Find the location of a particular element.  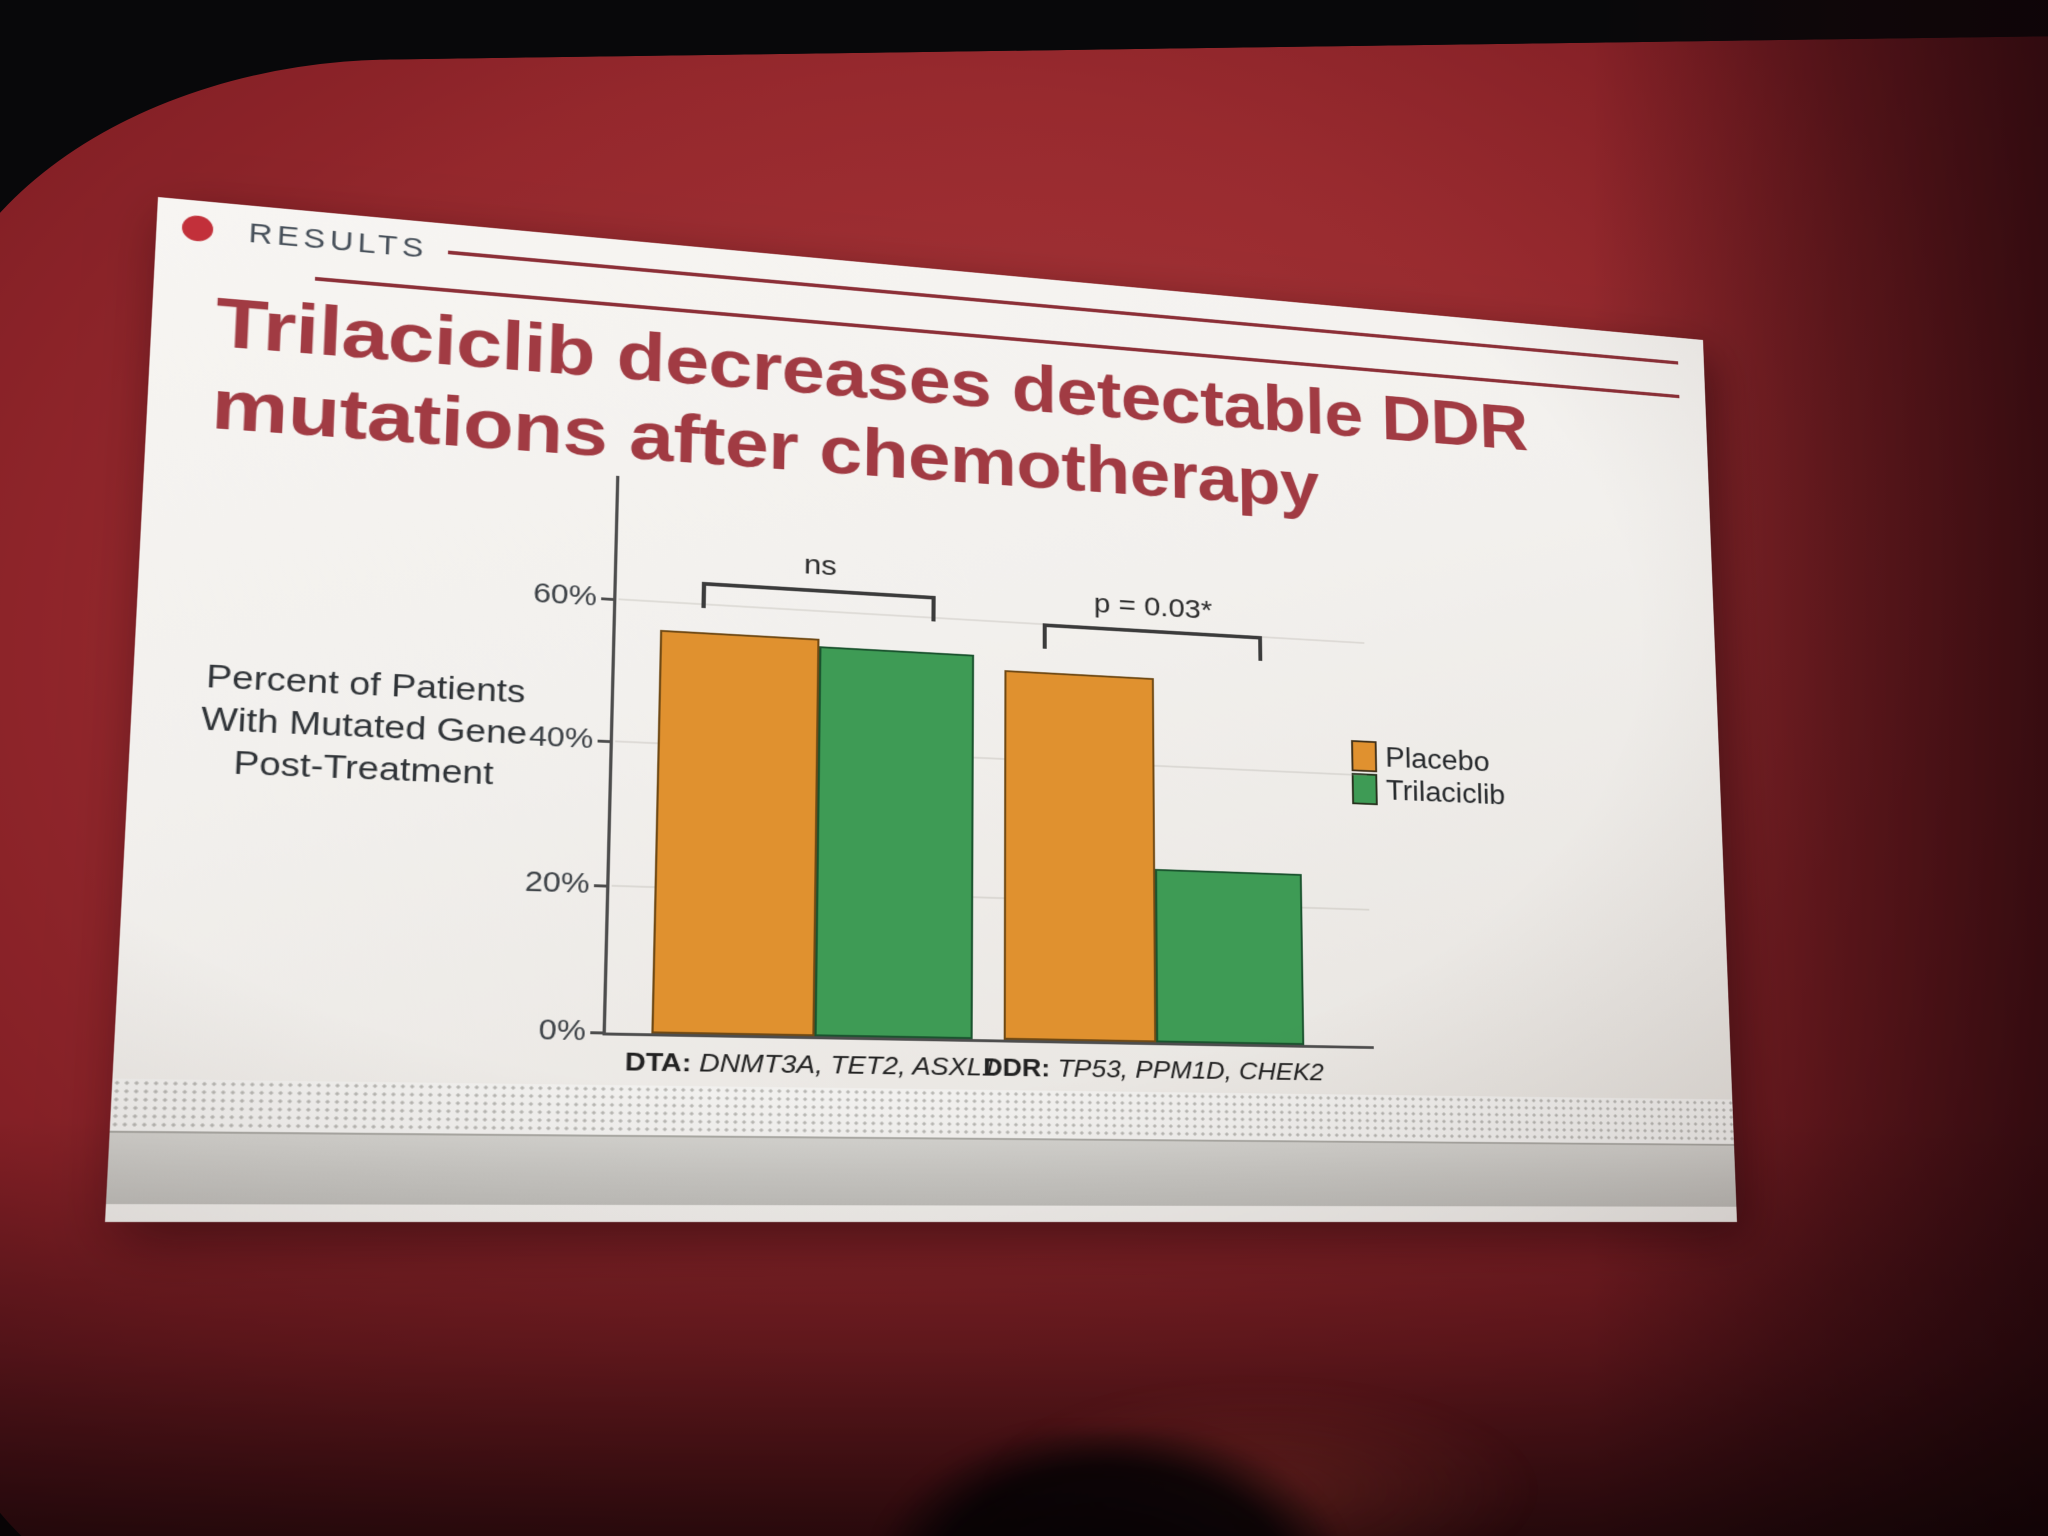

legend-label-placebo: Placebo is located at coordinates (1437, 759).